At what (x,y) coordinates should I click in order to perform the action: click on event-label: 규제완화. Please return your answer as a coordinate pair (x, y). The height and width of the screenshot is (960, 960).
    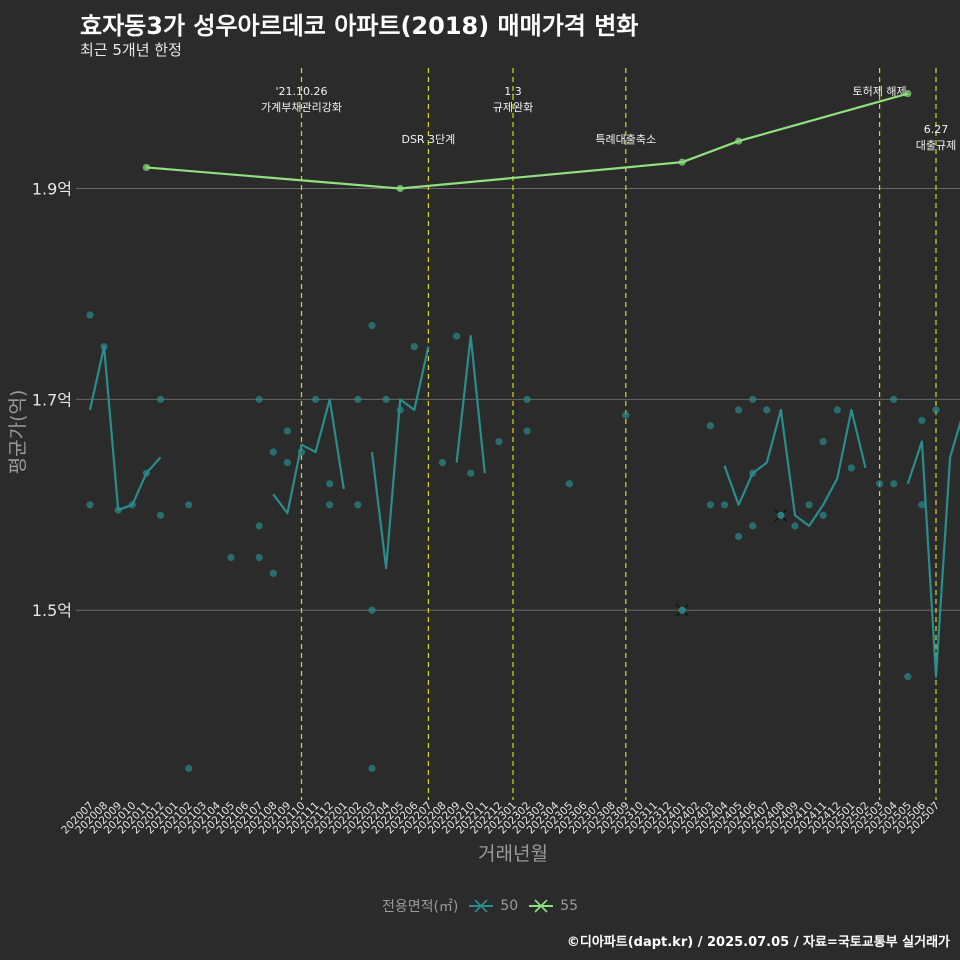
    Looking at the image, I should click on (513, 107).